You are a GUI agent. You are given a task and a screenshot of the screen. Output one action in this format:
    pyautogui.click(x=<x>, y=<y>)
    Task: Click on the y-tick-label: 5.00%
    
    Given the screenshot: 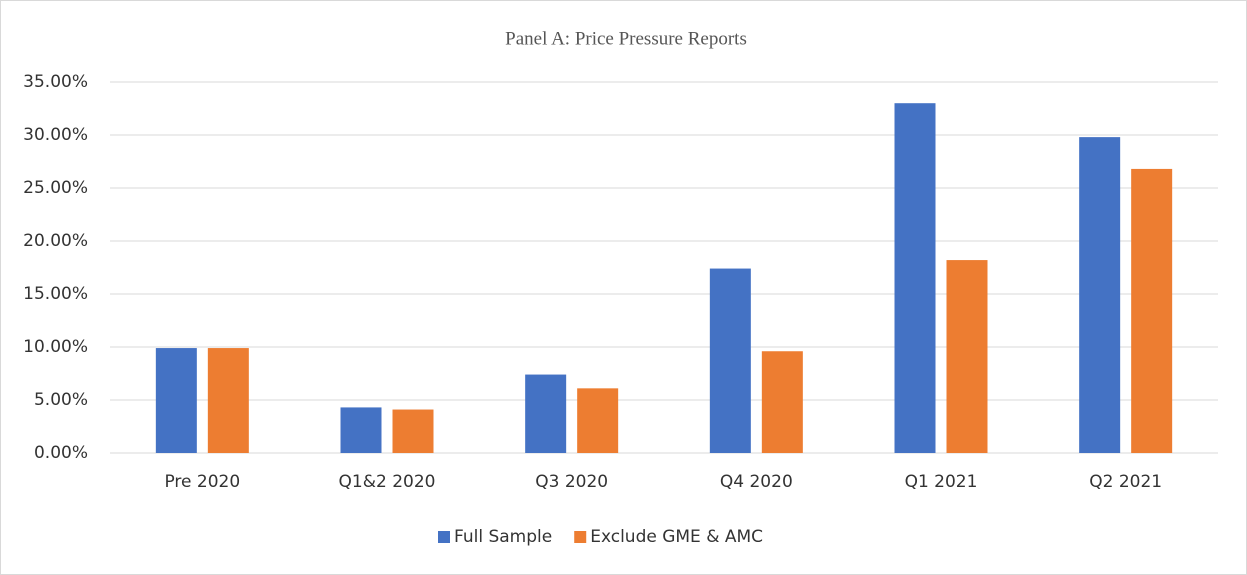 What is the action you would take?
    pyautogui.click(x=61, y=400)
    